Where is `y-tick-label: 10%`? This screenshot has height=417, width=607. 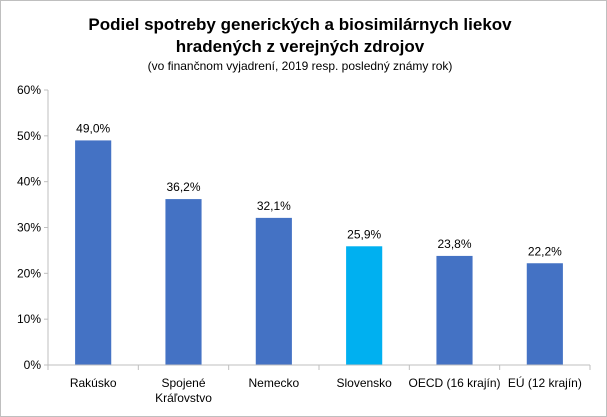
y-tick-label: 10% is located at coordinates (29, 319).